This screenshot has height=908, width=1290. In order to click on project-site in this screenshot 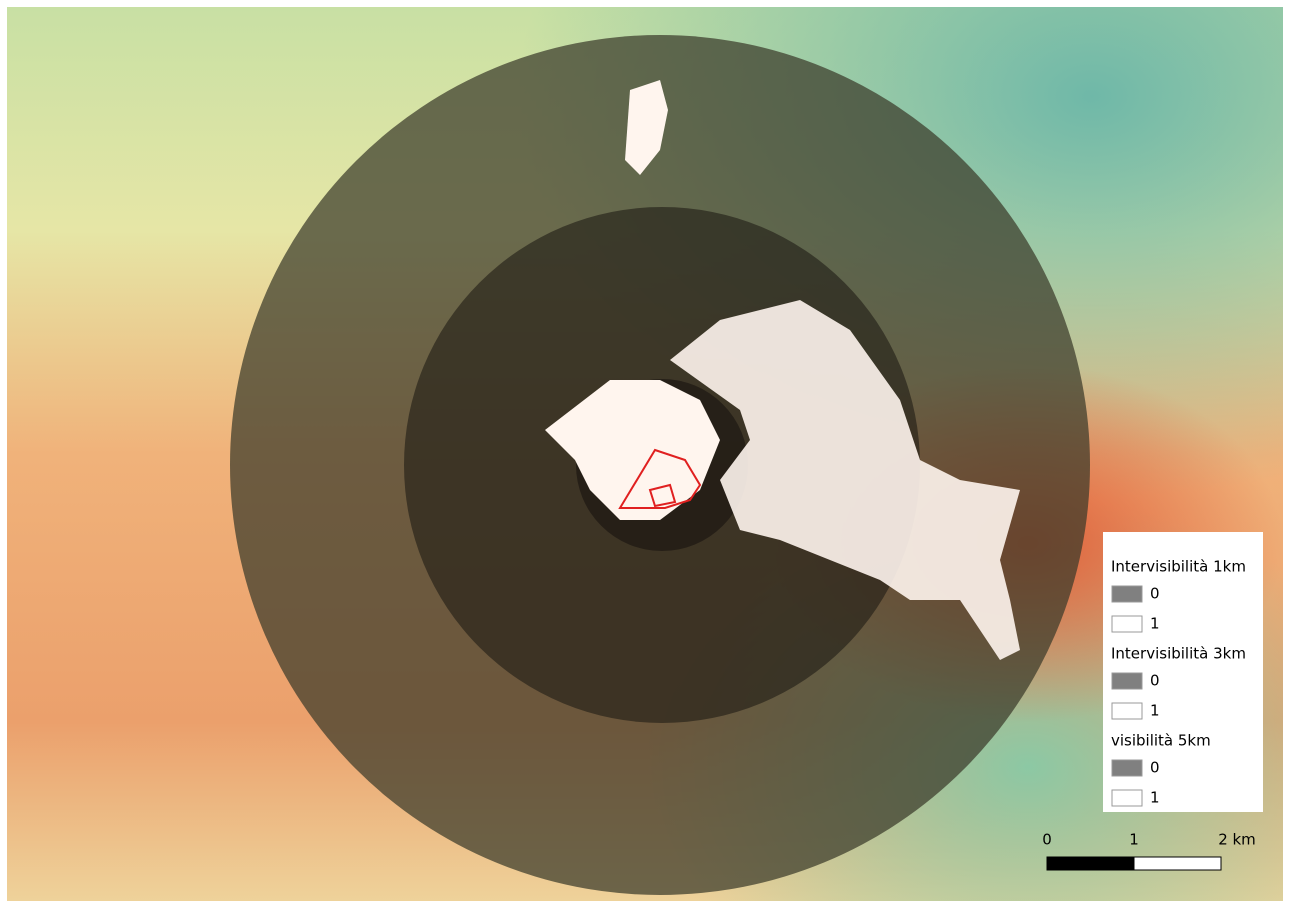, I will do `click(660, 478)`.